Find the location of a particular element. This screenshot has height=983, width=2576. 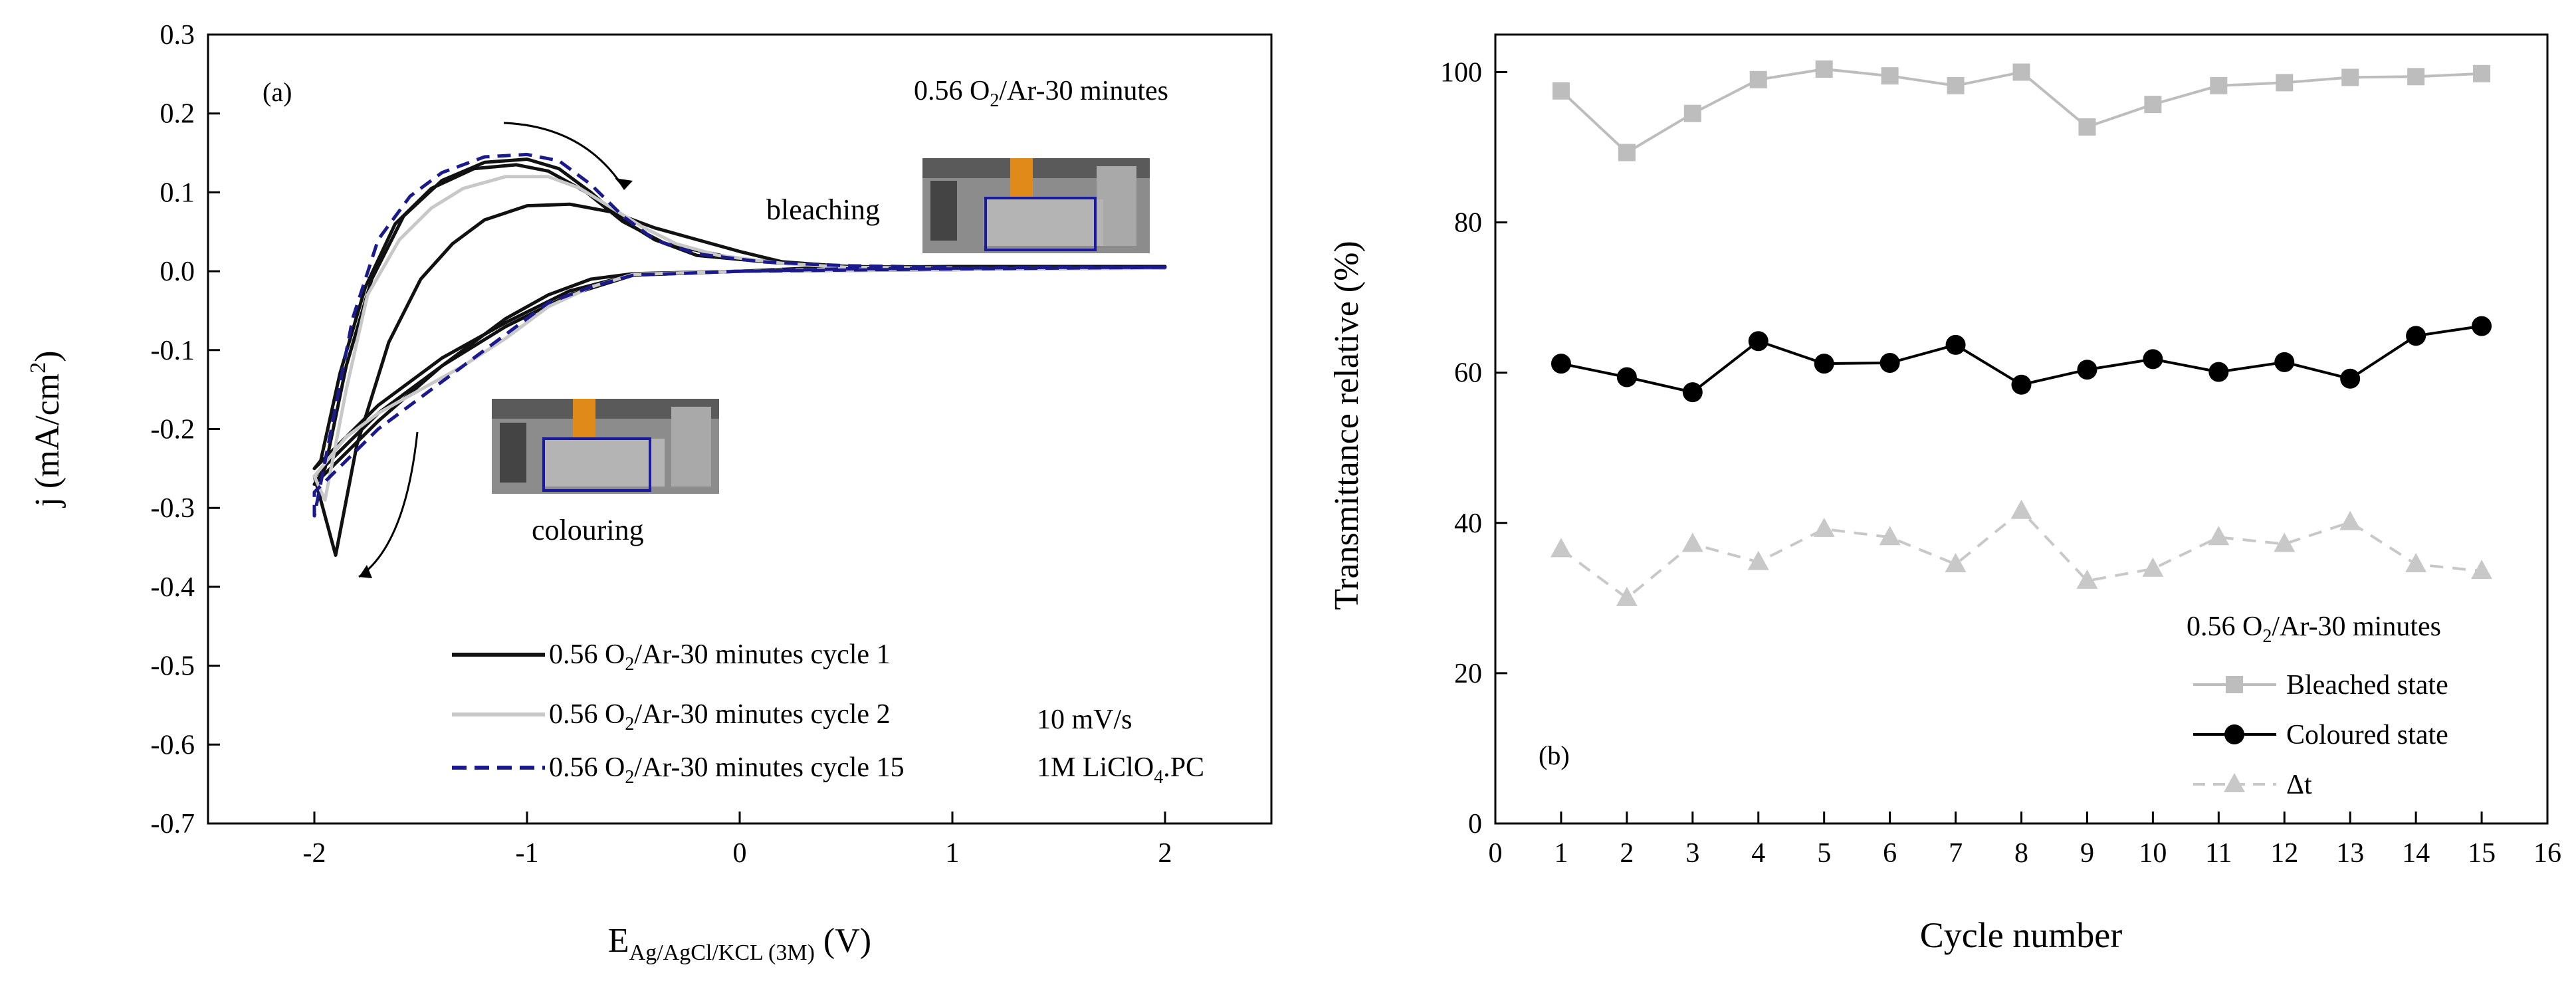

panel-b-x-tick-label: 3 is located at coordinates (1692, 853).